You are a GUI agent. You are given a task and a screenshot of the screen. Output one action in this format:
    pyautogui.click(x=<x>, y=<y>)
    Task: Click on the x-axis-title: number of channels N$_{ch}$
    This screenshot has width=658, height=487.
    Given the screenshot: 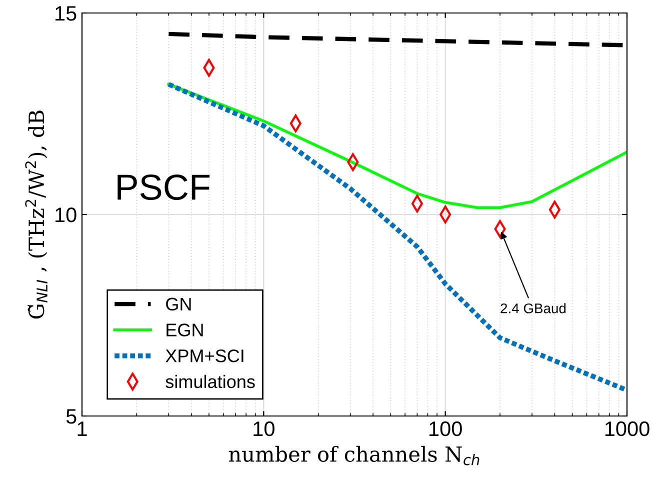 What is the action you would take?
    pyautogui.click(x=354, y=456)
    